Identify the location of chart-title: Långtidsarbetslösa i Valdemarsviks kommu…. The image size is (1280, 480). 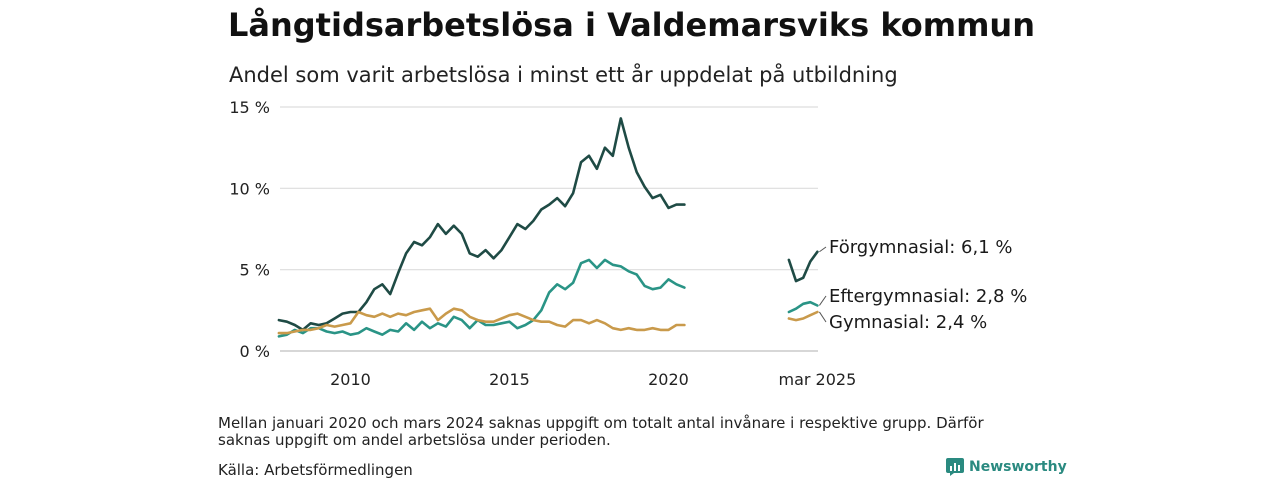
(631, 25).